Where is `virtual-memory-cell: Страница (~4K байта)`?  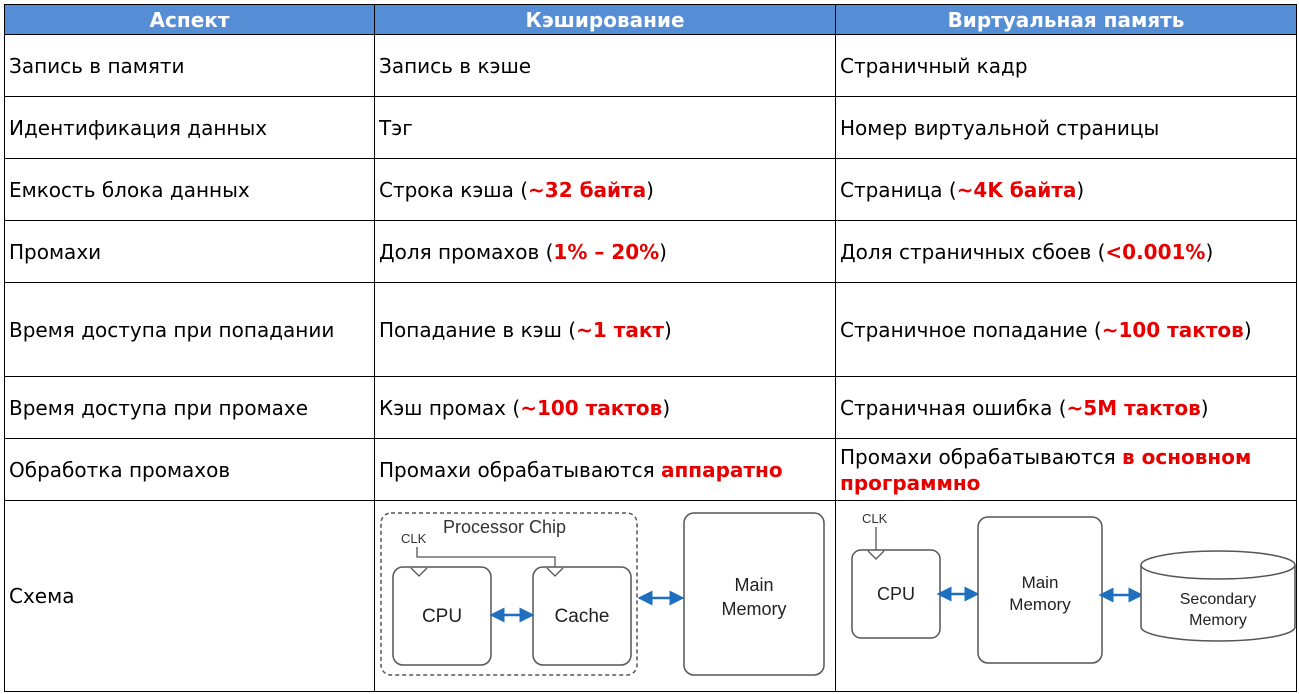 virtual-memory-cell: Страница (~4K байта) is located at coordinates (1066, 189).